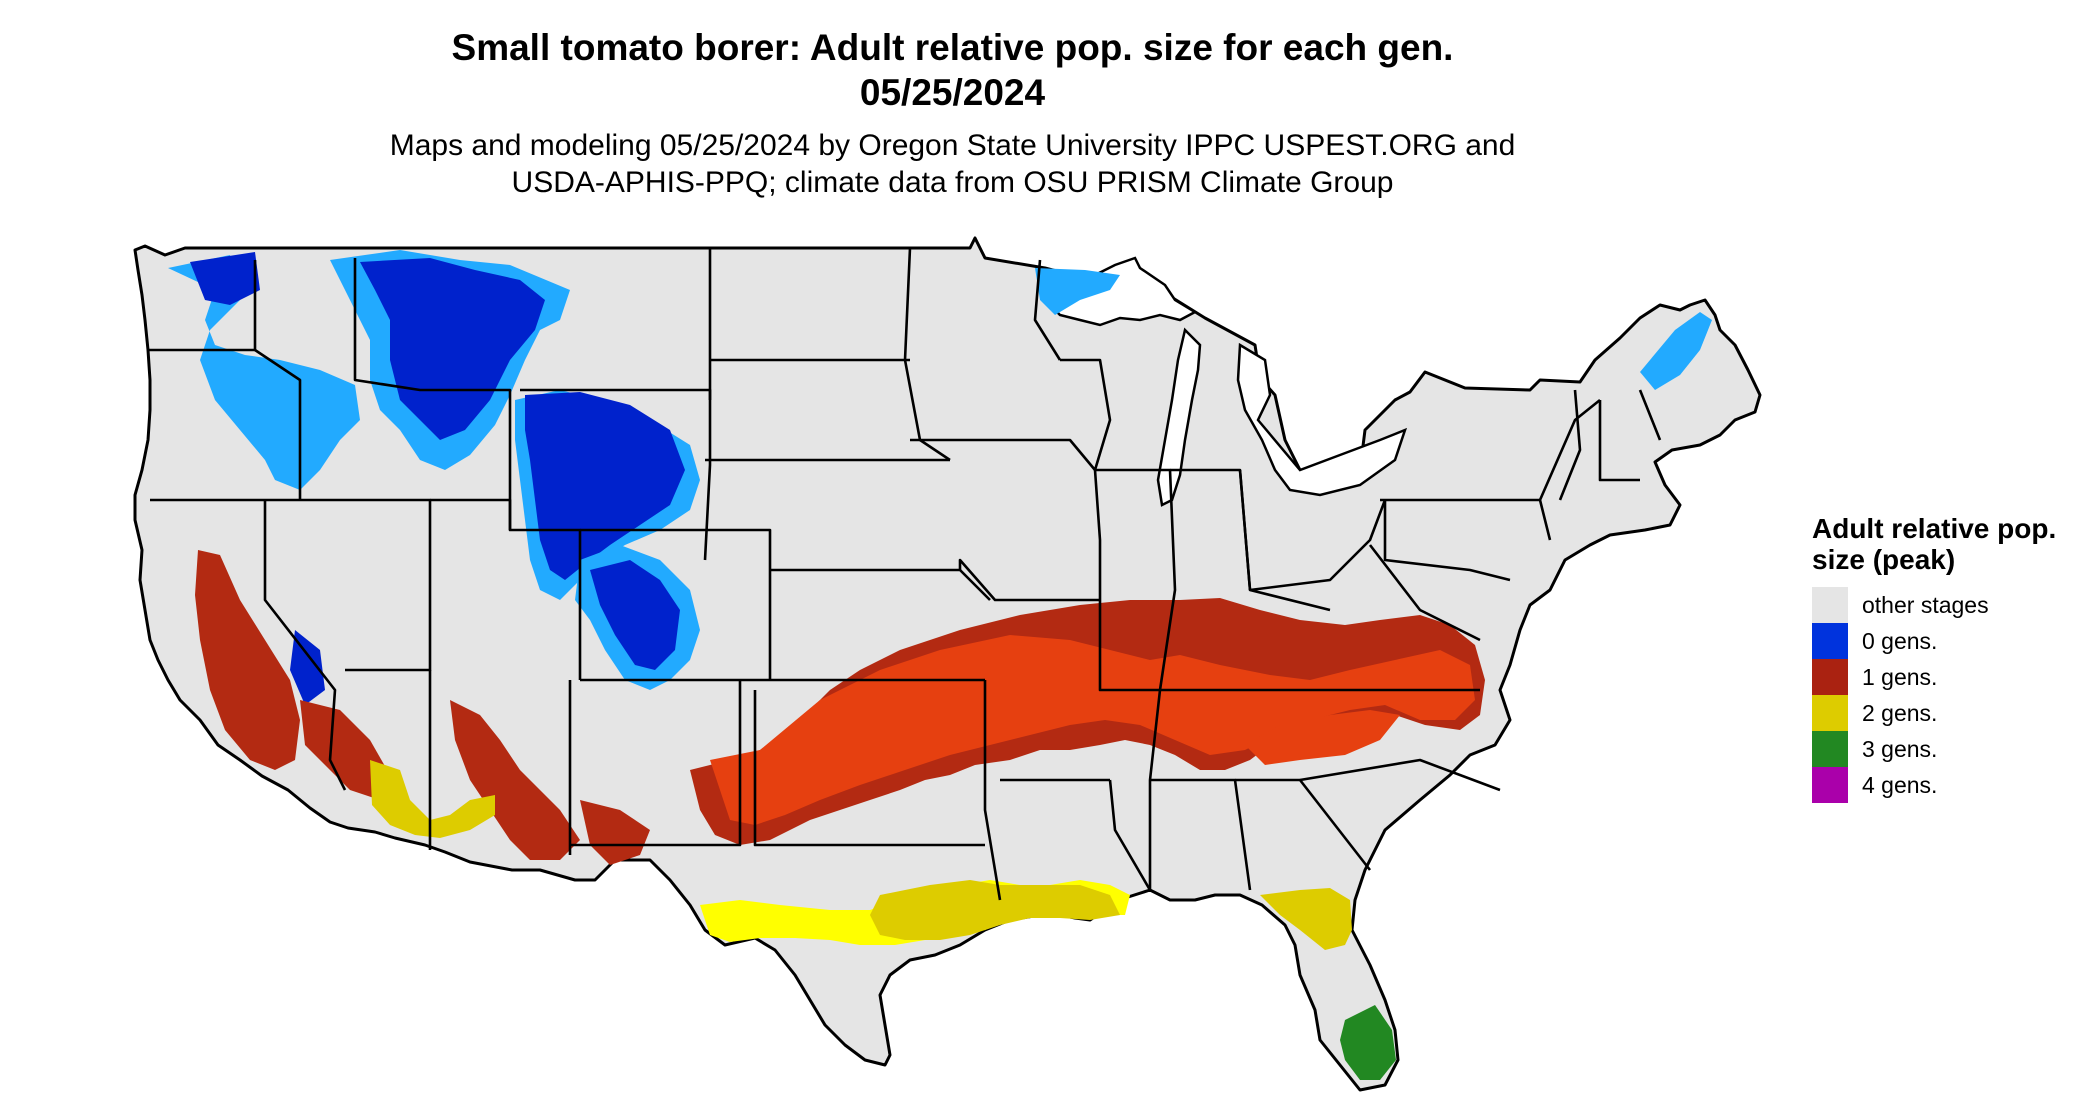 The height and width of the screenshot is (1120, 2100). What do you see at coordinates (1952, 677) in the screenshot?
I see `legend-item: 1 gens.` at bounding box center [1952, 677].